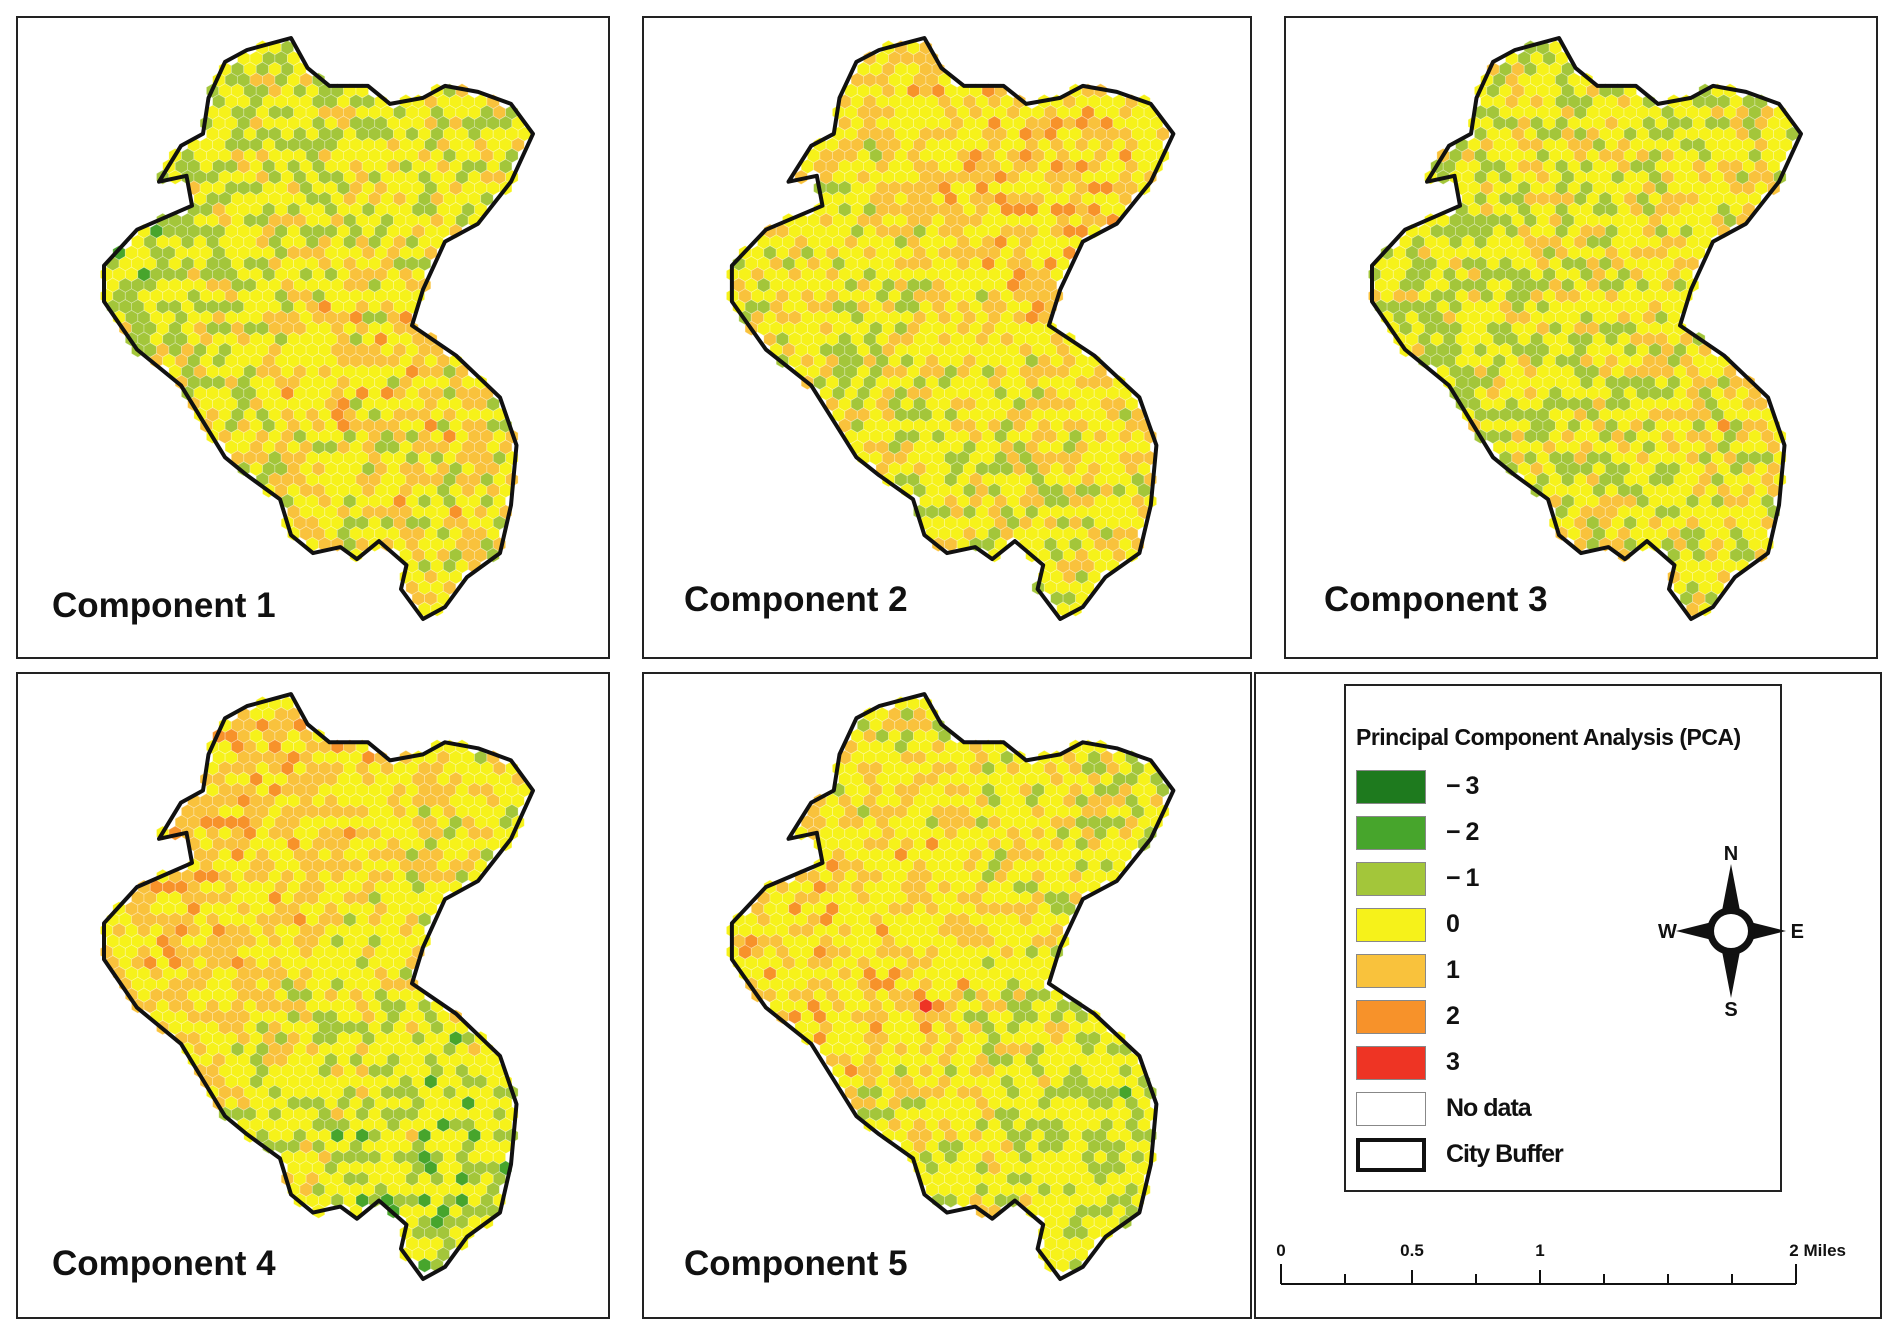 The height and width of the screenshot is (1331, 1894). What do you see at coordinates (1412, 1250) in the screenshot?
I see `scale-tick-0-5: 0.5` at bounding box center [1412, 1250].